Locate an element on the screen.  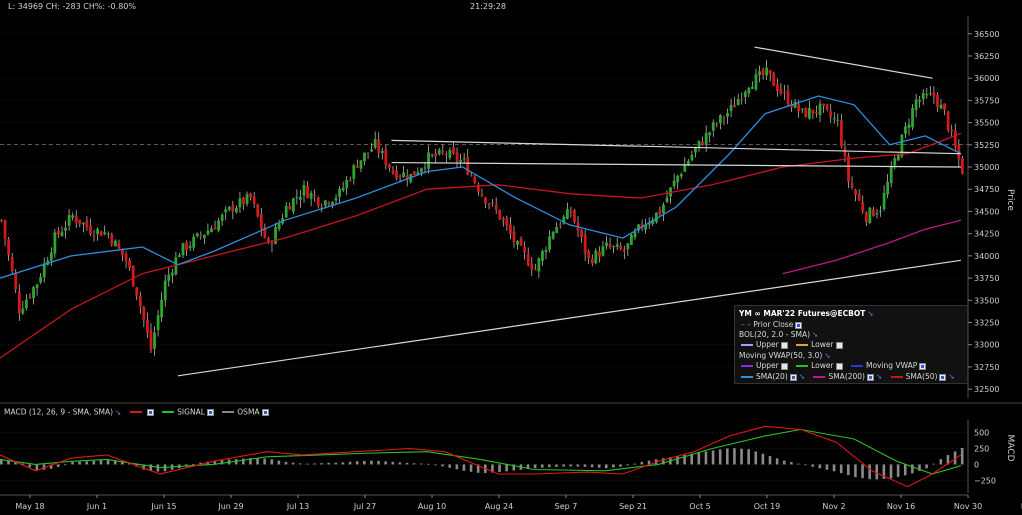
osma-checkbox is located at coordinates (265, 412).